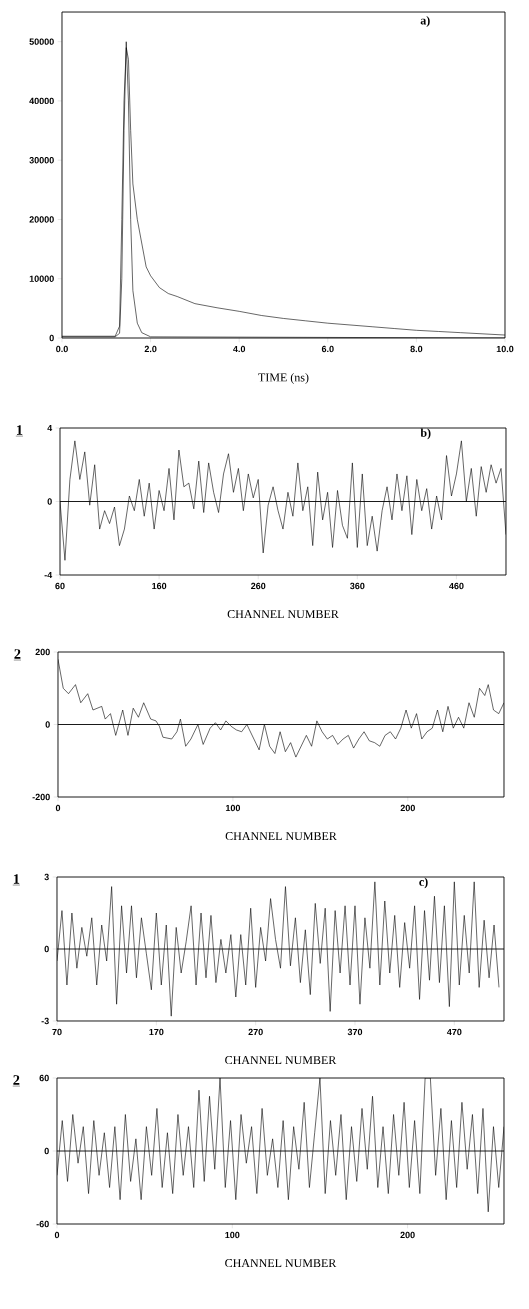  I want to click on x-axis-title: TIME (ns), so click(283, 378).